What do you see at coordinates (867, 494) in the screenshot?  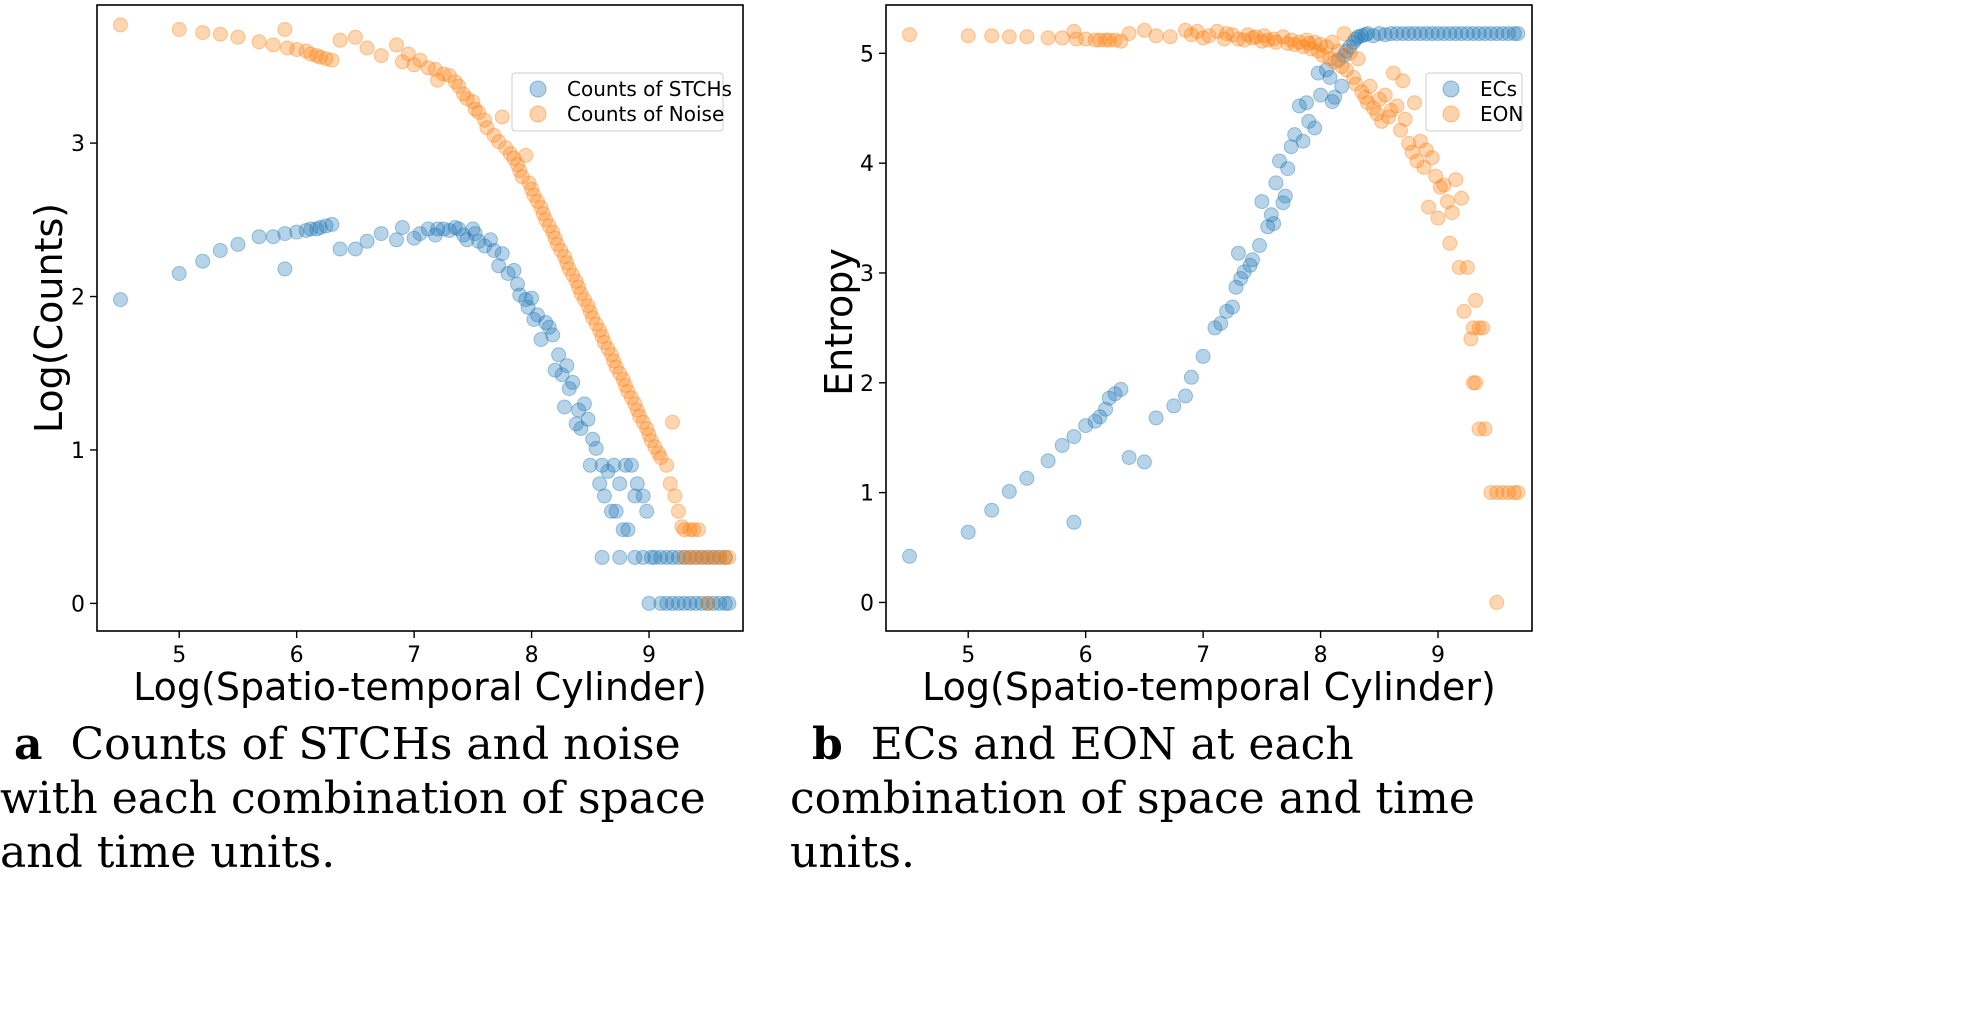 I see `panel-b-ytick-label: 1` at bounding box center [867, 494].